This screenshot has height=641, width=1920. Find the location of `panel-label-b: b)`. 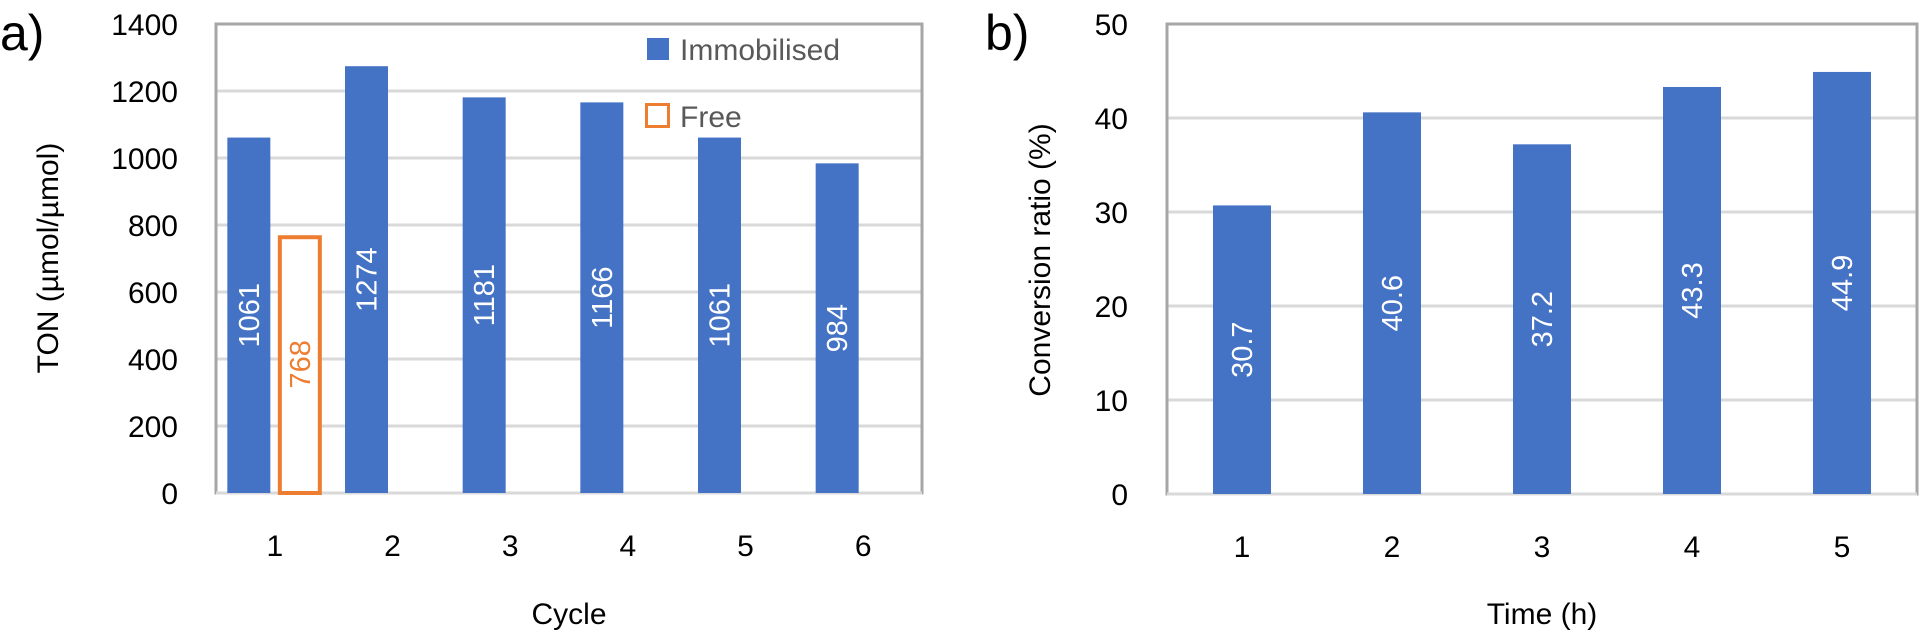

panel-label-b: b) is located at coordinates (1007, 33).